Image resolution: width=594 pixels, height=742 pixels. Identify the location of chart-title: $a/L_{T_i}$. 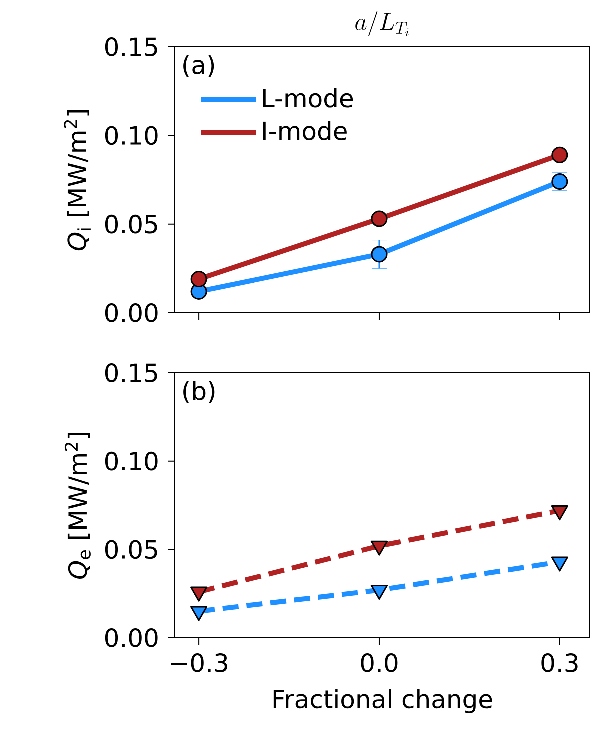
(382, 24).